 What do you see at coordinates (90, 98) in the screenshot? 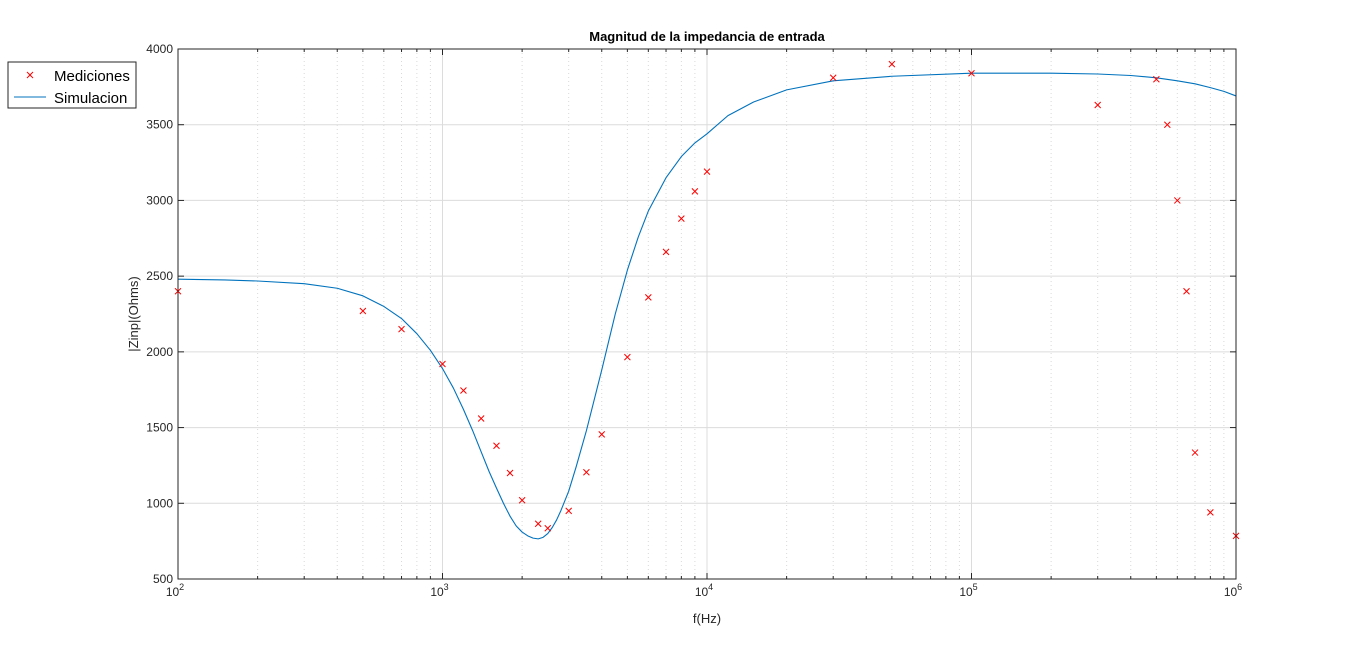
I see `legend-label-simulacion: Simulacion` at bounding box center [90, 98].